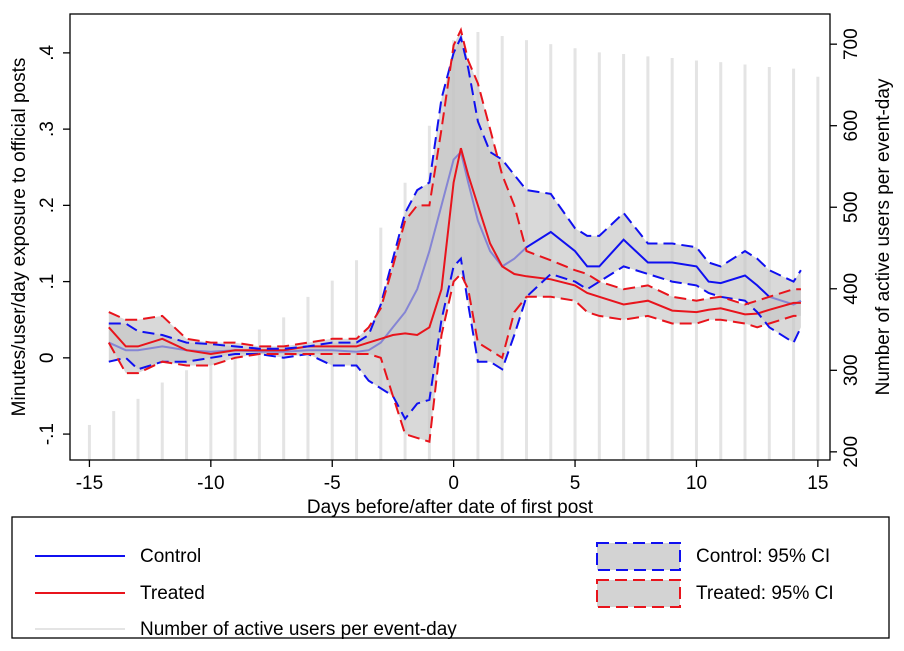 The width and height of the screenshot is (904, 651). I want to click on x-axis-title: Days before/after date of first post, so click(450, 507).